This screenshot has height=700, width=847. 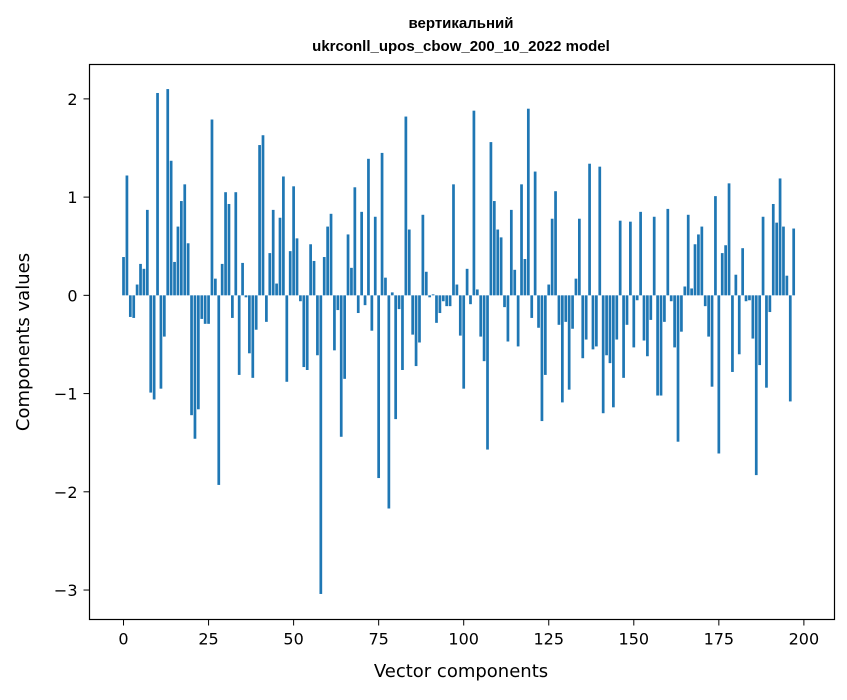 I want to click on x-tick-label: 0, so click(x=123, y=639).